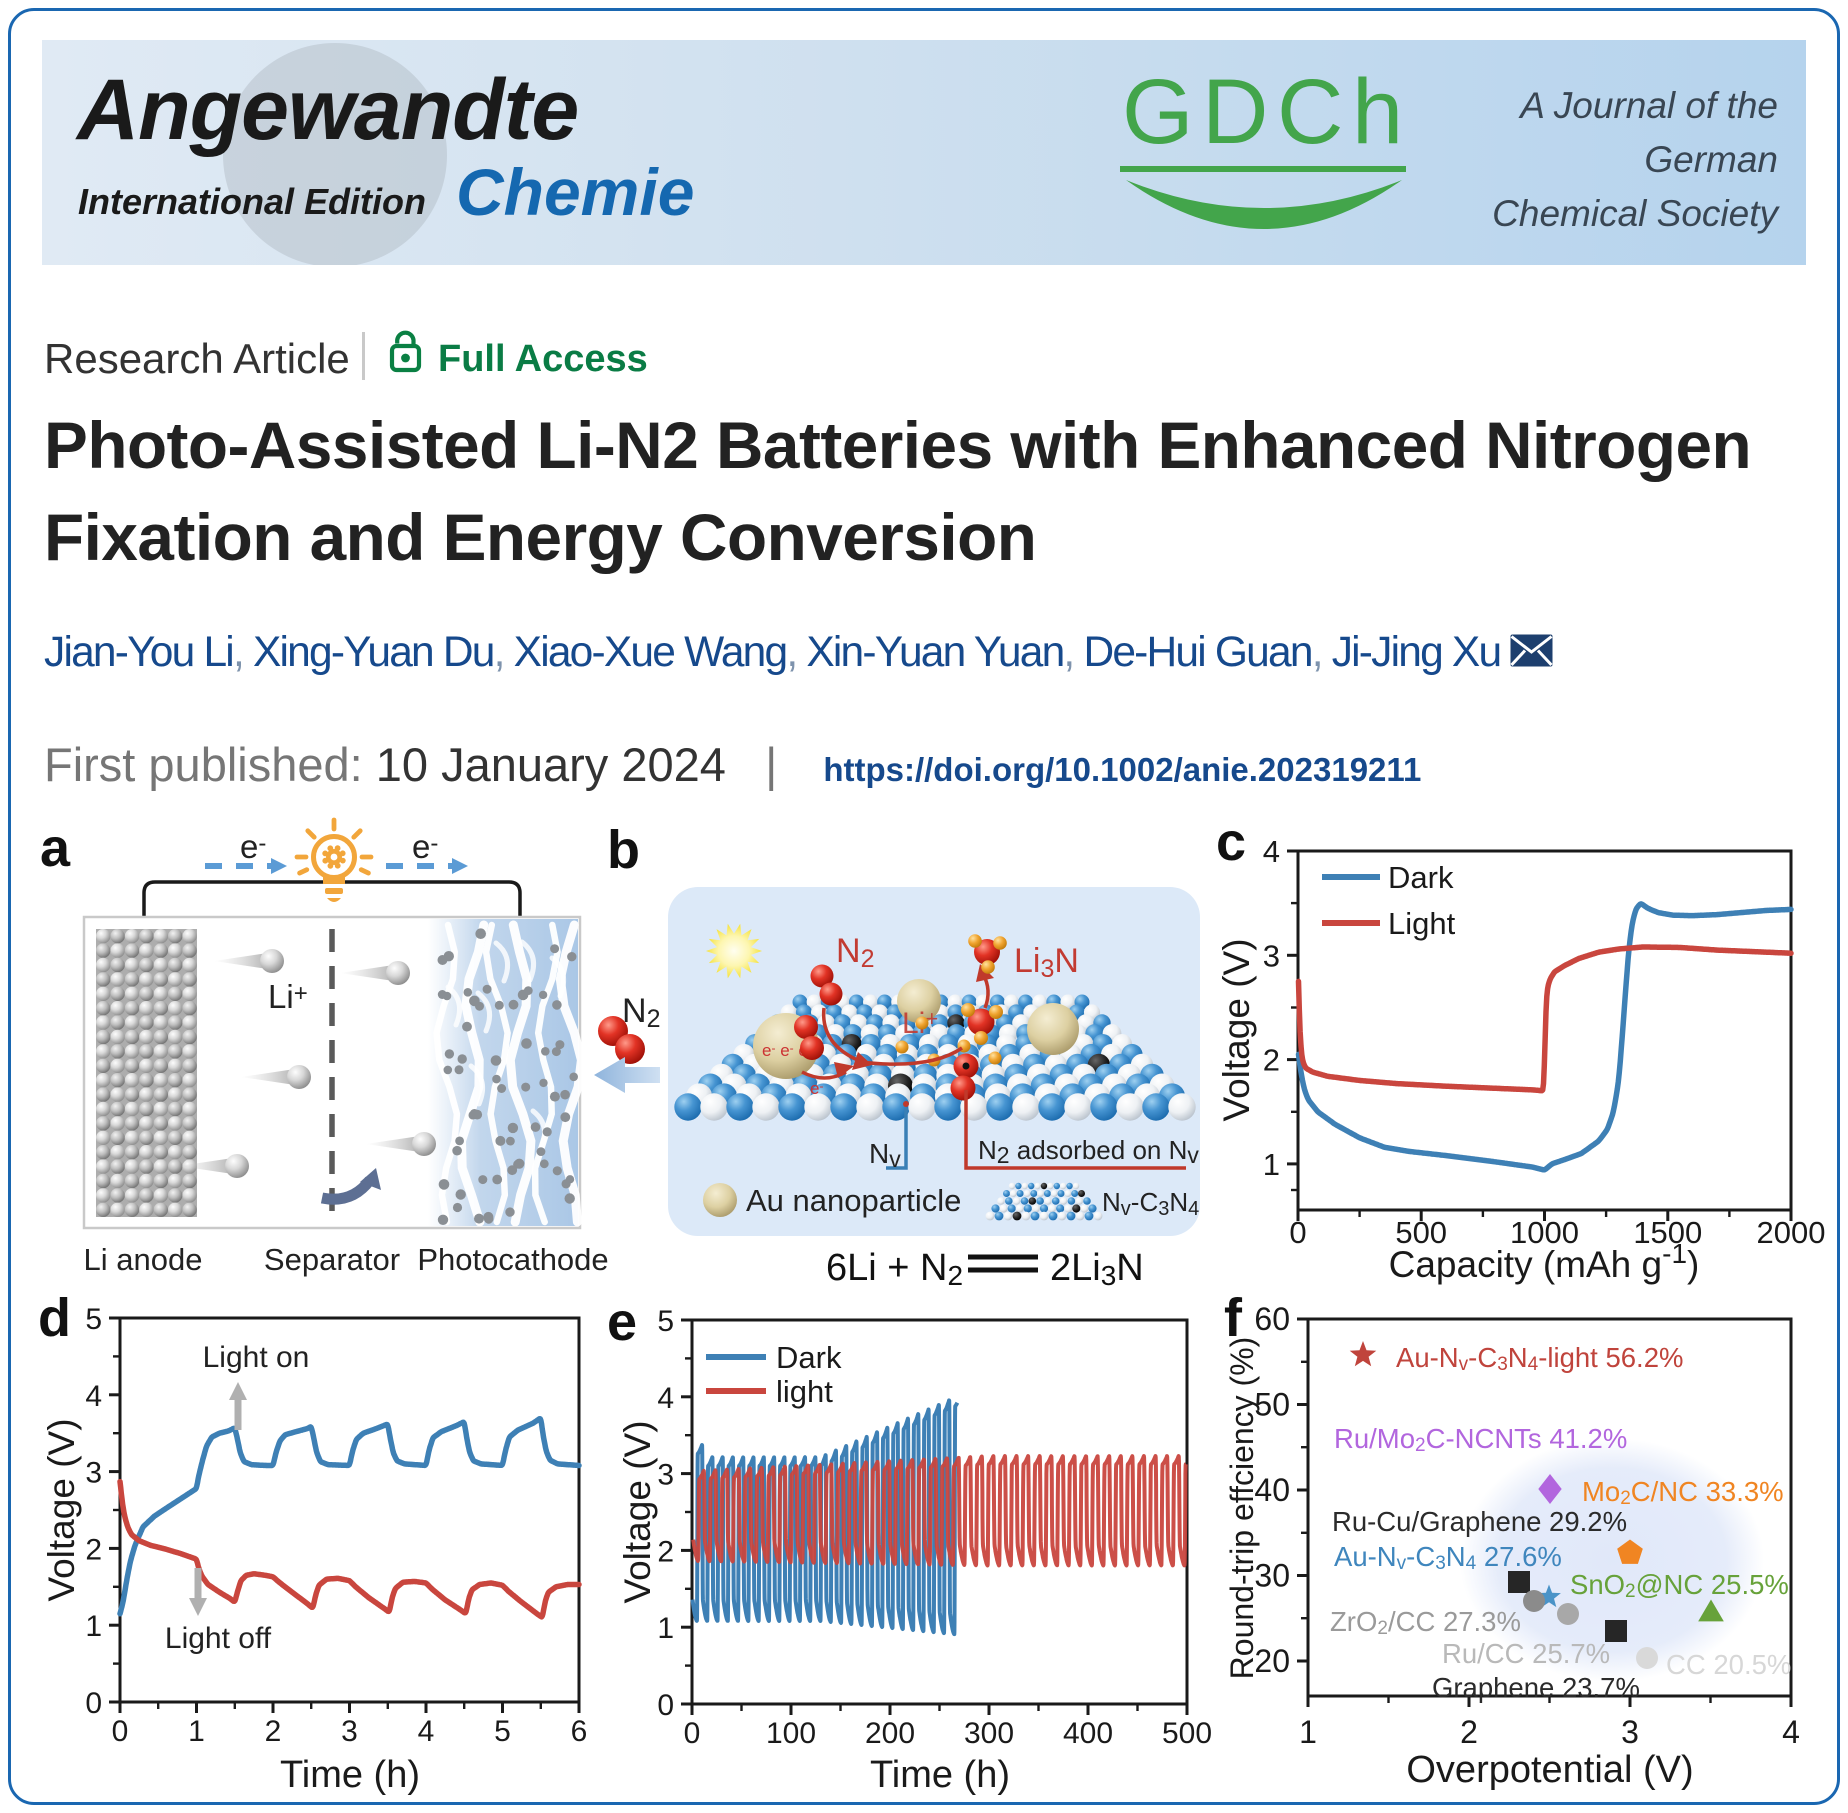  What do you see at coordinates (1097, 1269) in the screenshot?
I see `svg-text: 2Li3N` at bounding box center [1097, 1269].